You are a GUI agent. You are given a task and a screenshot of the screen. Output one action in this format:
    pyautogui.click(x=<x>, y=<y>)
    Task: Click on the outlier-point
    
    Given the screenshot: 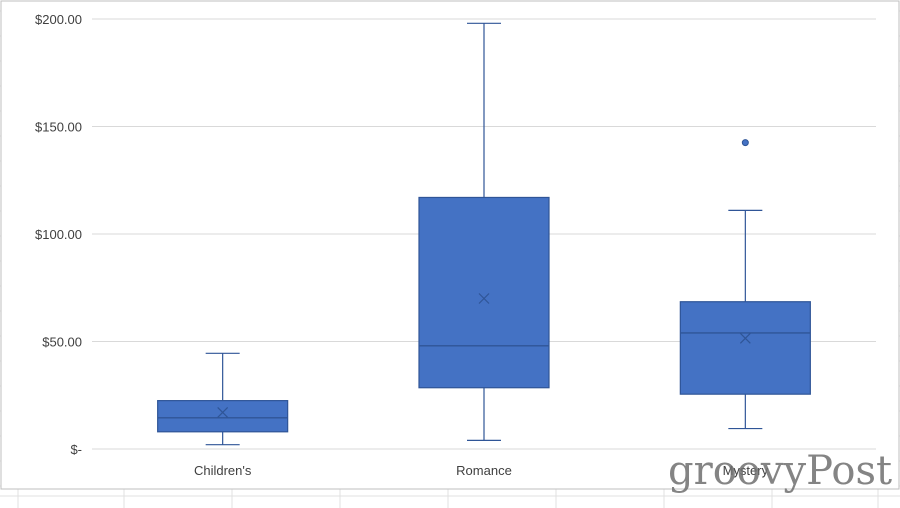 What is the action you would take?
    pyautogui.click(x=745, y=143)
    